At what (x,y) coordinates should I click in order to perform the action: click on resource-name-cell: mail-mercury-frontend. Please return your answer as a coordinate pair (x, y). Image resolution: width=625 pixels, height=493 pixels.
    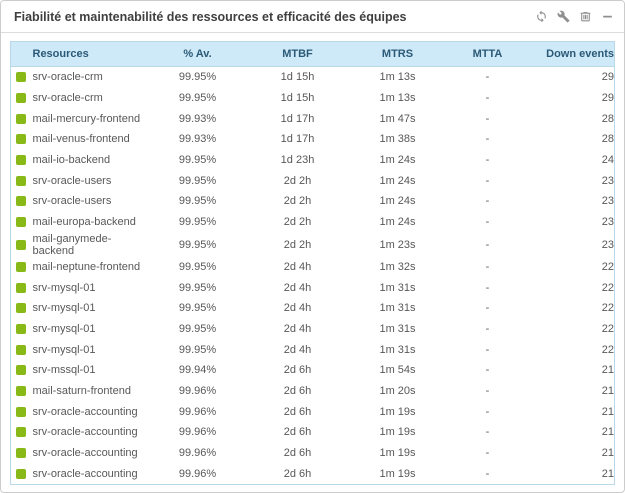
    Looking at the image, I should click on (86, 118).